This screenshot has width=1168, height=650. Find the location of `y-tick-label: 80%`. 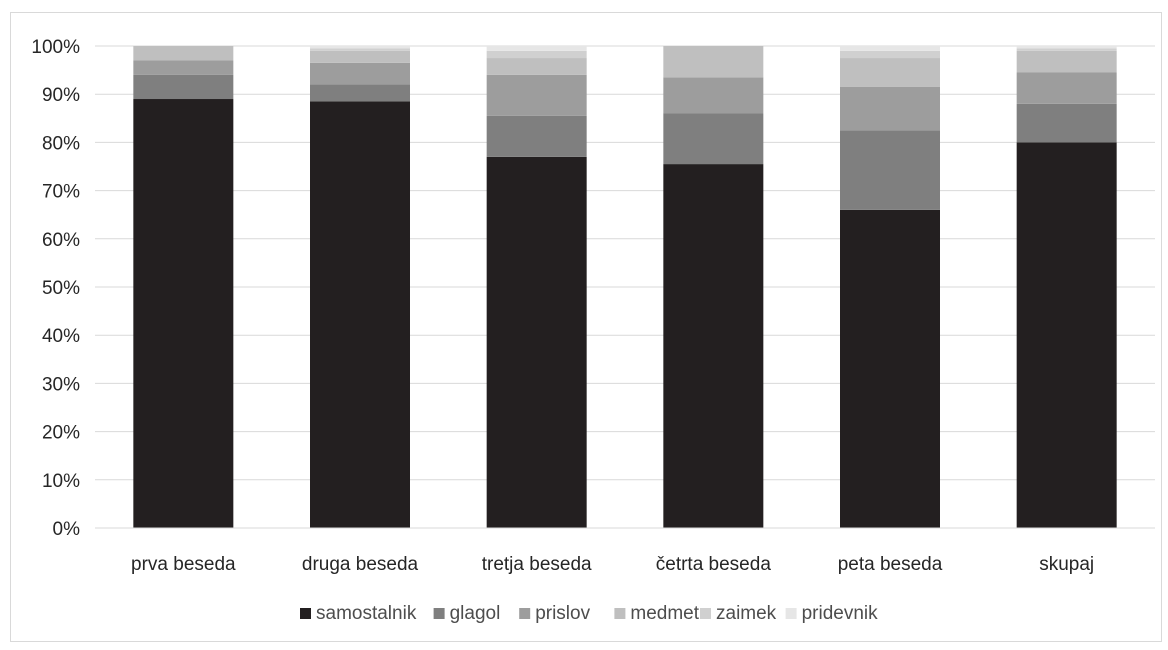

y-tick-label: 80% is located at coordinates (61, 143).